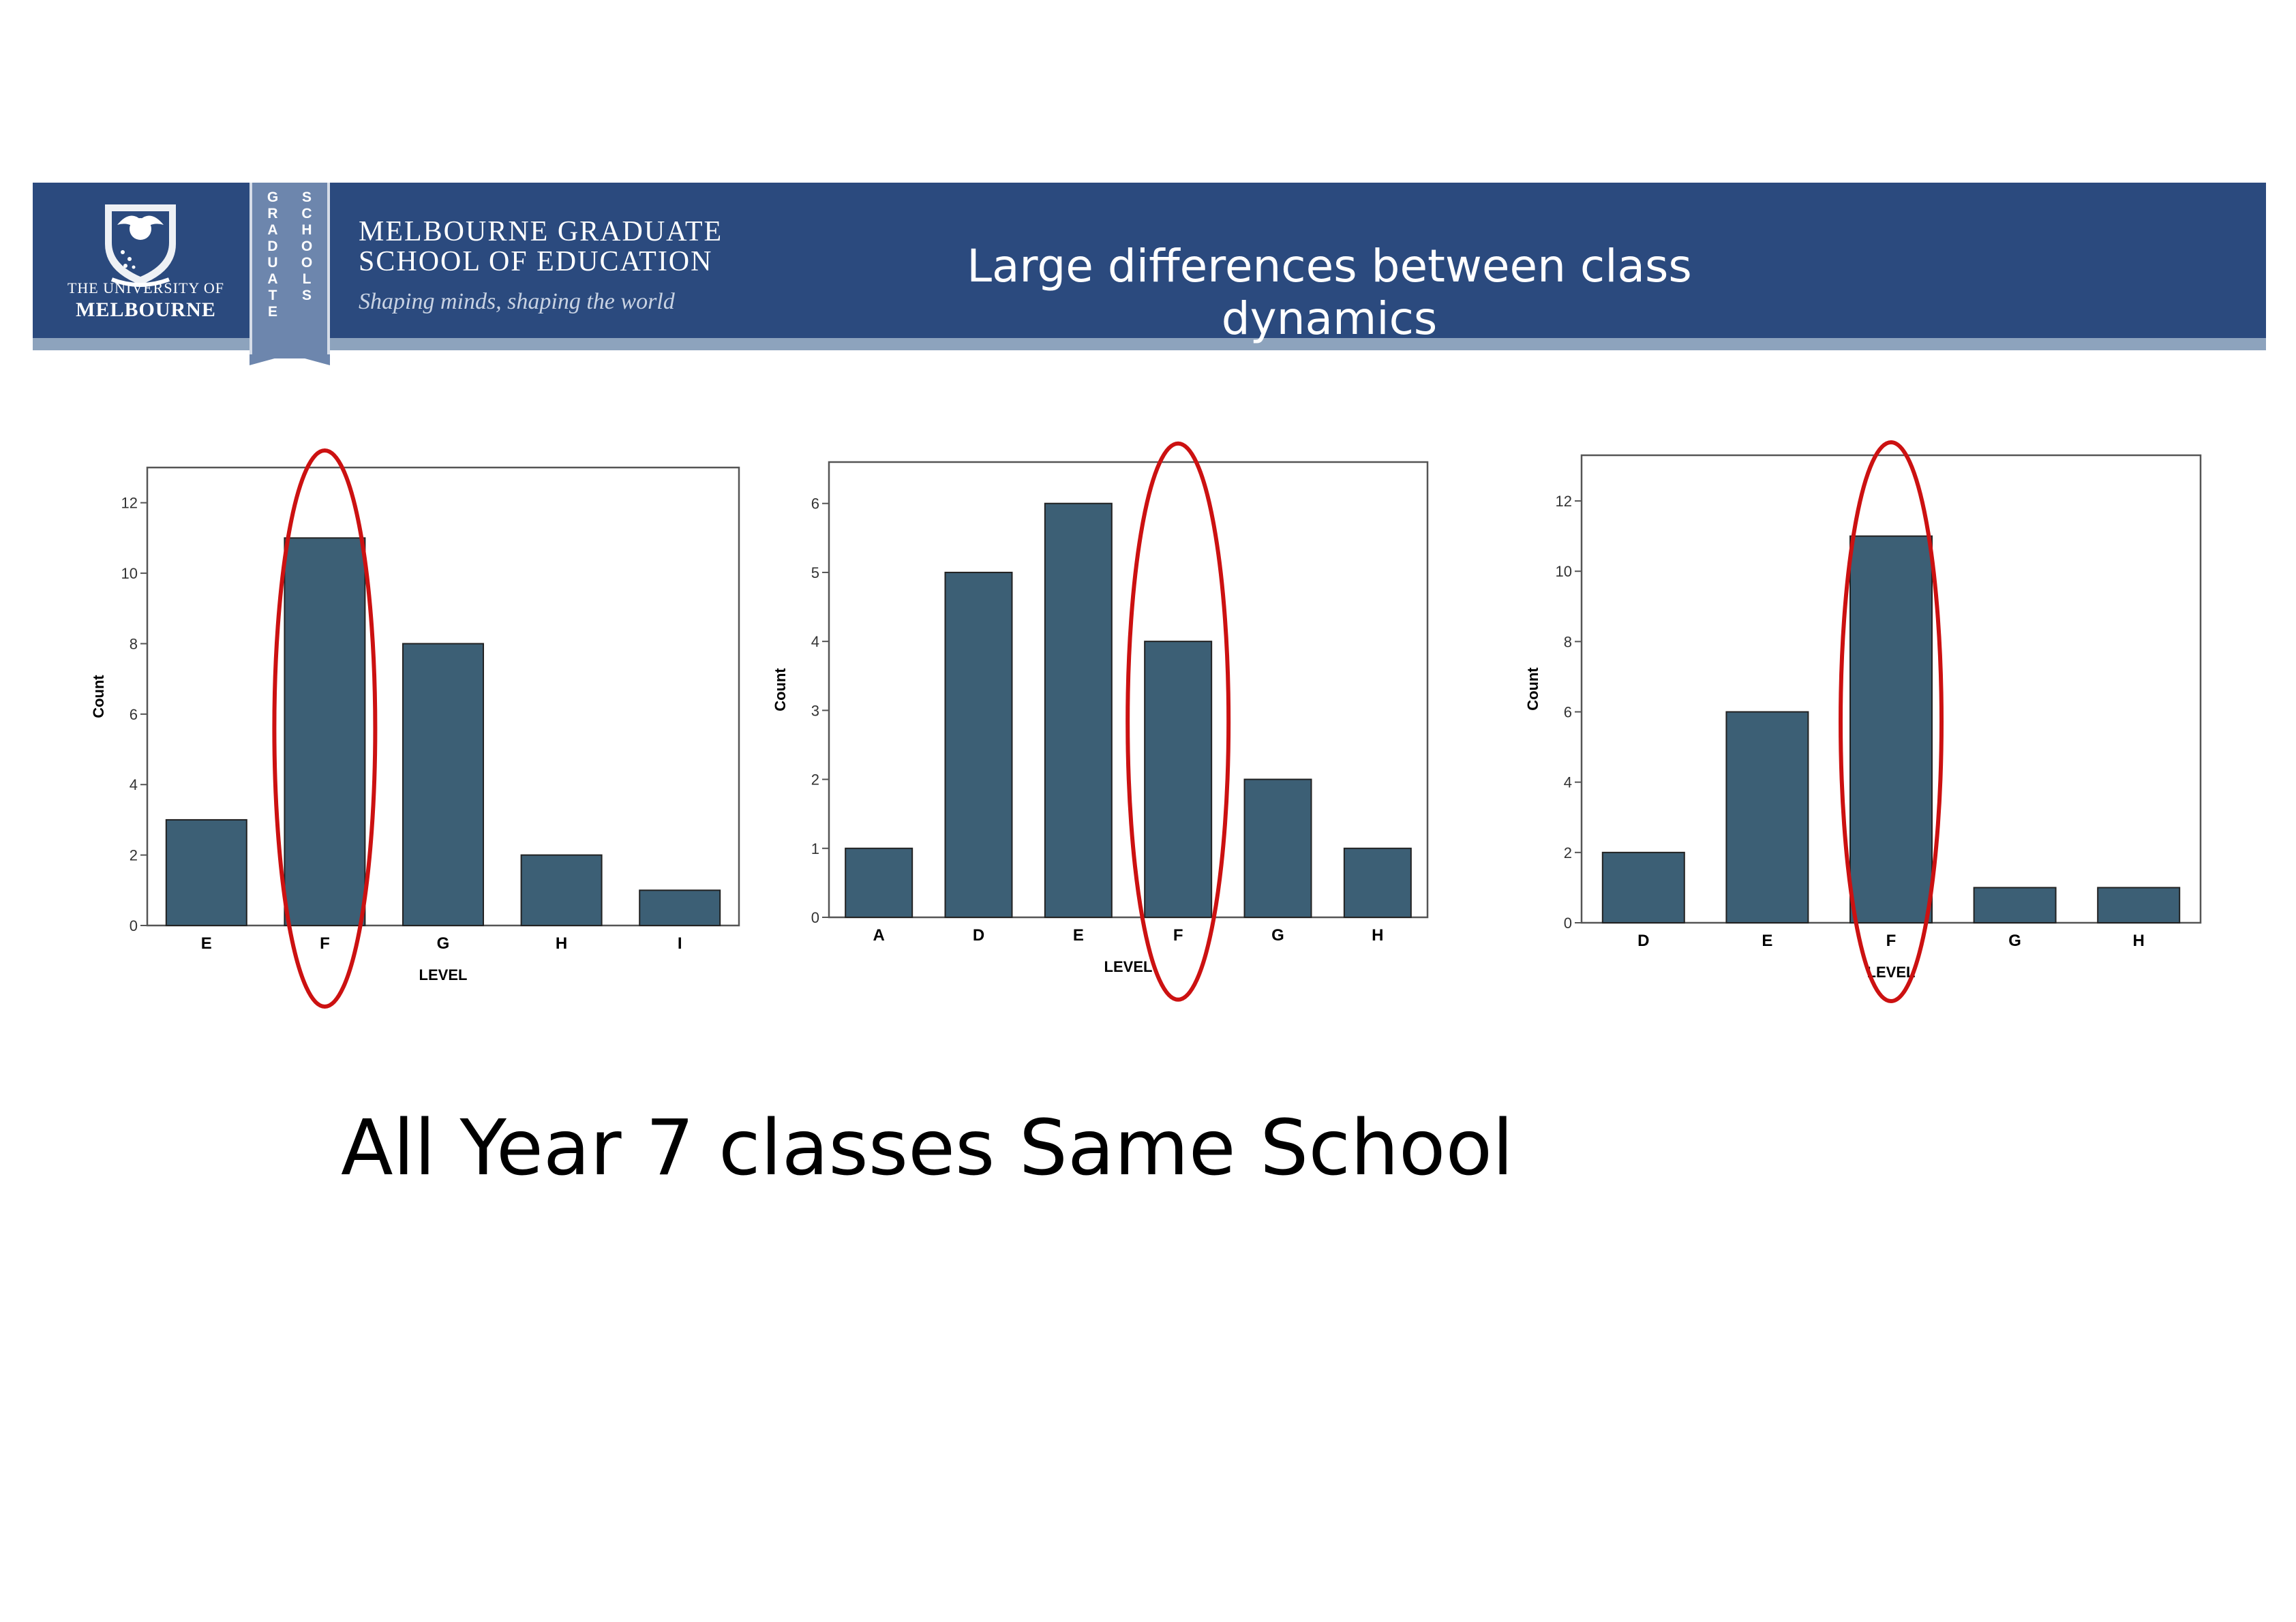 The image size is (2296, 1622). Describe the element at coordinates (1329, 292) in the screenshot. I see `slide-title: Large differences between class dynamics` at that location.